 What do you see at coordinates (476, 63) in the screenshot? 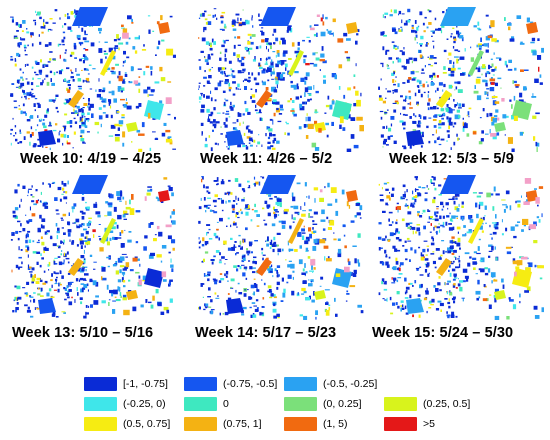
I see `map-pier` at bounding box center [476, 63].